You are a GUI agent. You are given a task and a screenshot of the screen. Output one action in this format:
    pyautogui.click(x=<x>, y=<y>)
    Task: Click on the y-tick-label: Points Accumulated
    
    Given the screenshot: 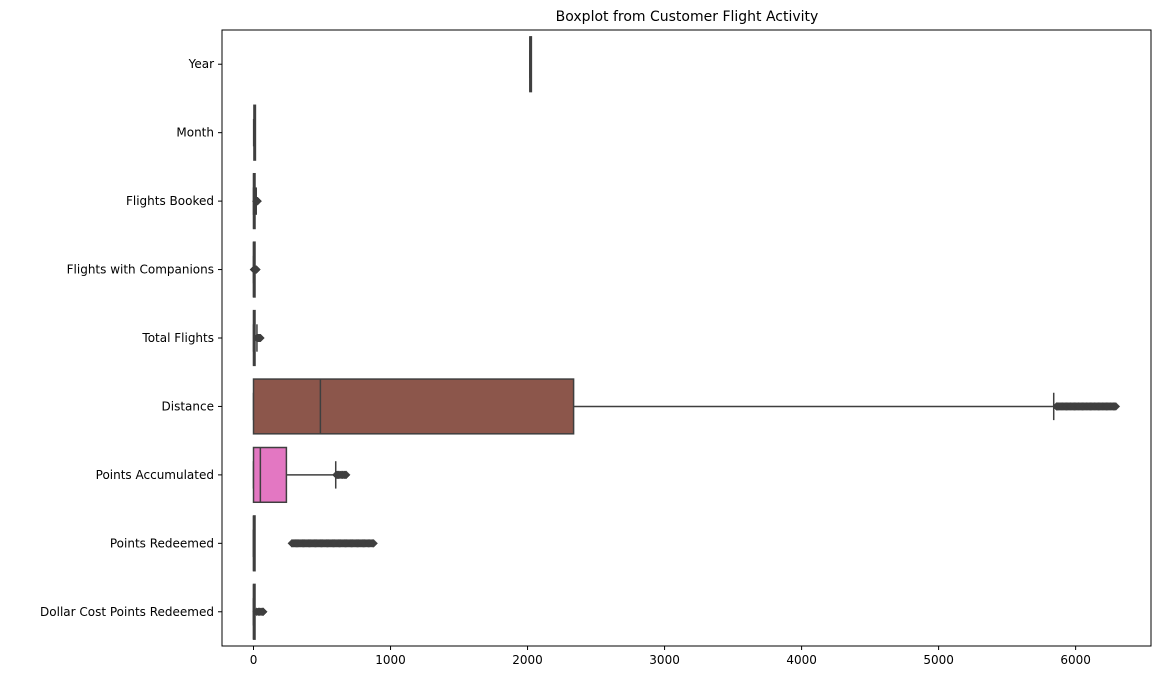 What is the action you would take?
    pyautogui.click(x=155, y=475)
    